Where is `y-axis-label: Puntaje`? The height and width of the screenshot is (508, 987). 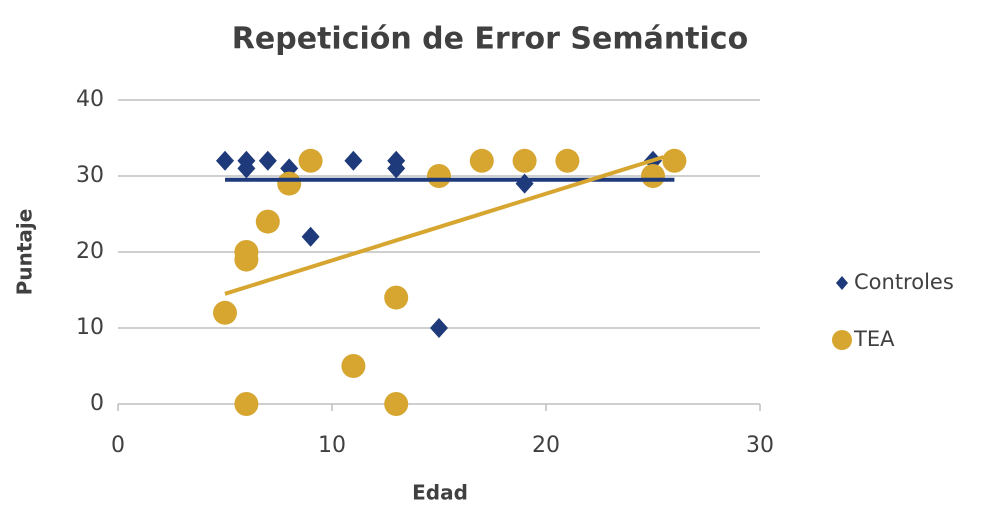
y-axis-label: Puntaje is located at coordinates (25, 252).